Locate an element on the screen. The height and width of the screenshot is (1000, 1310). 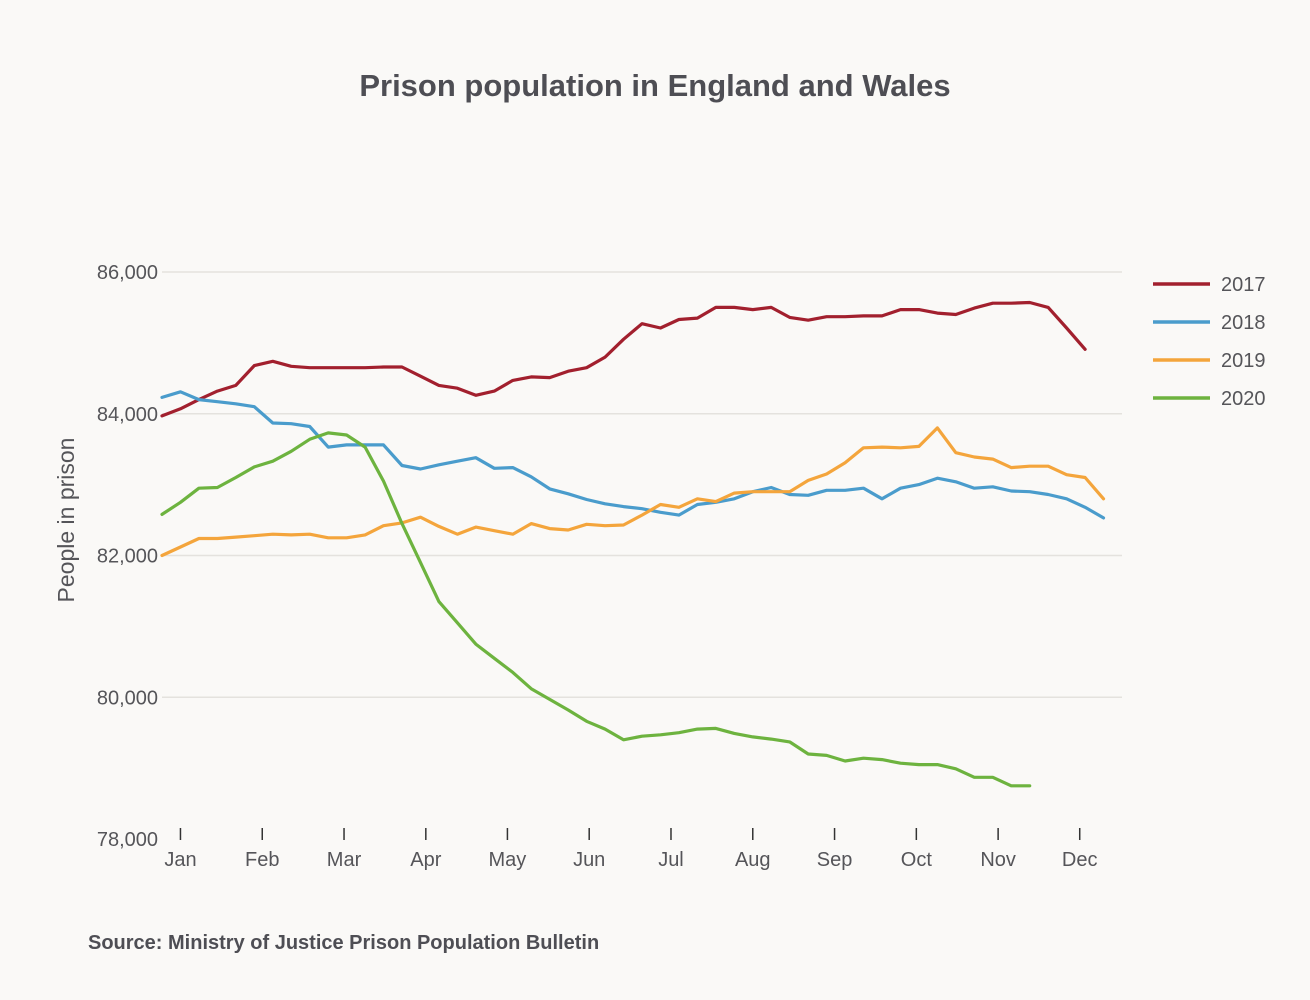
y-axis-title: People in prison is located at coordinates (66, 520).